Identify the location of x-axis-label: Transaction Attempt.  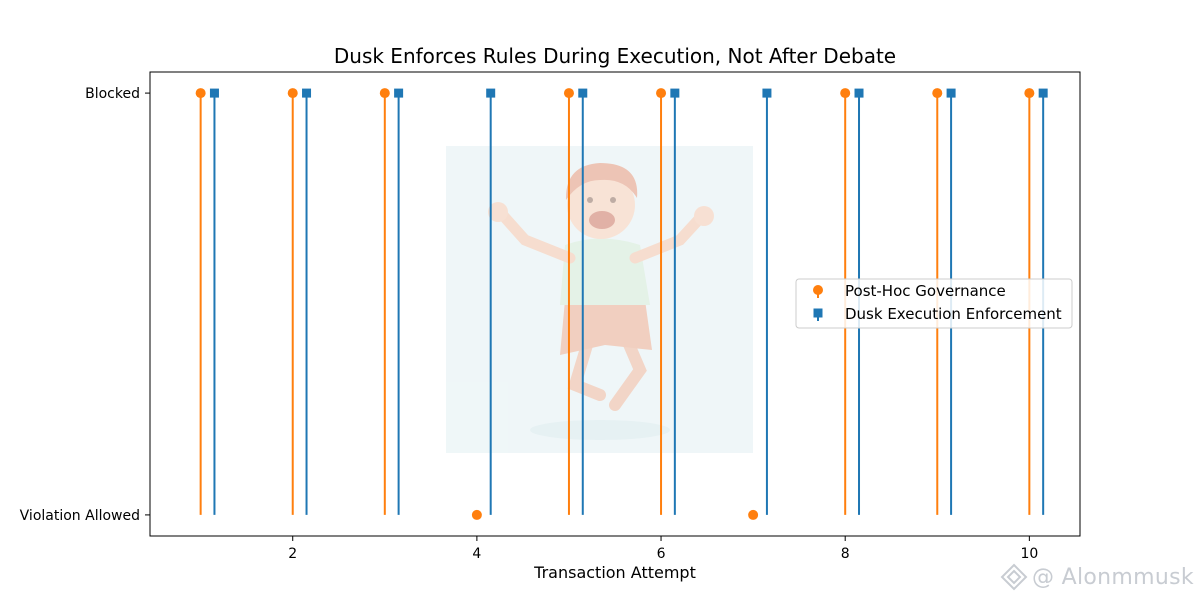
(614, 572).